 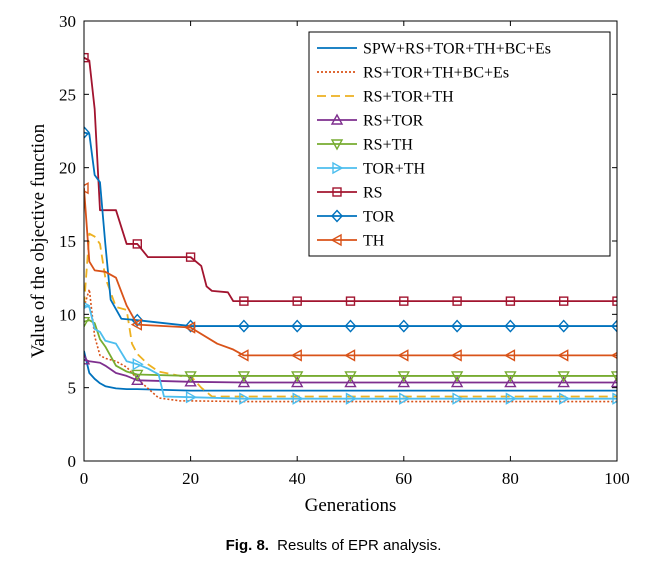 What do you see at coordinates (38, 240) in the screenshot?
I see `y-axis-label: Value of the objective function` at bounding box center [38, 240].